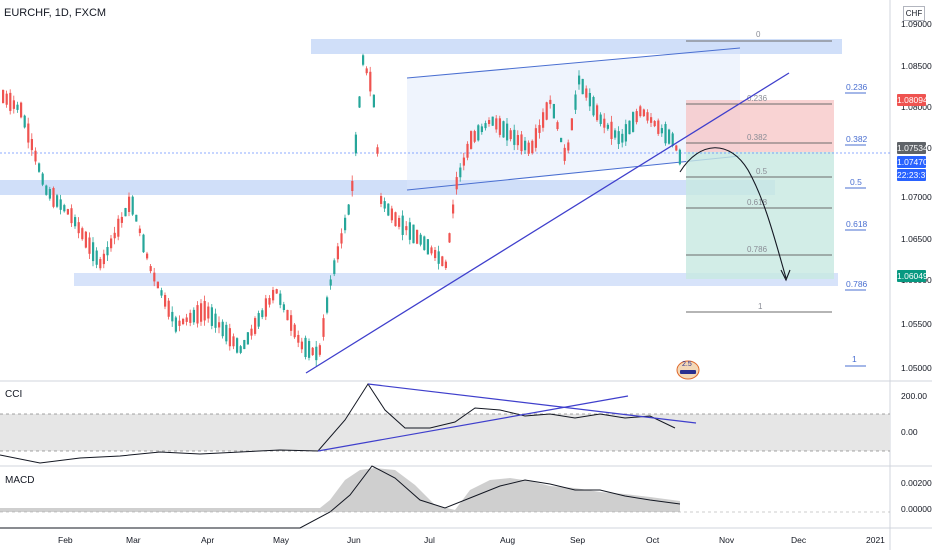 The height and width of the screenshot is (550, 932). Describe the element at coordinates (916, 324) in the screenshot. I see `price-tick: 1.05500` at that location.